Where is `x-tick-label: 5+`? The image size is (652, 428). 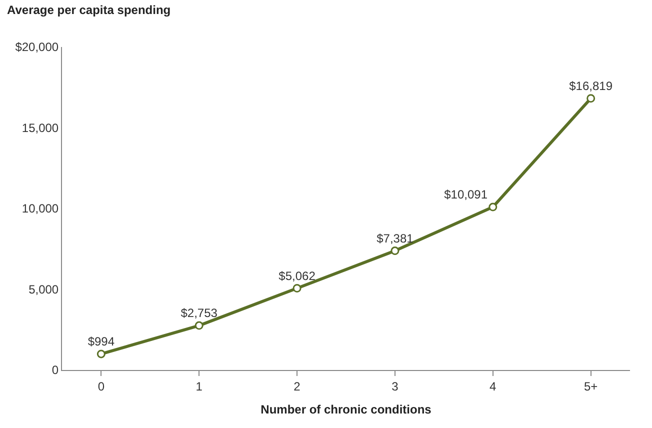
x-tick-label: 5+ is located at coordinates (591, 386).